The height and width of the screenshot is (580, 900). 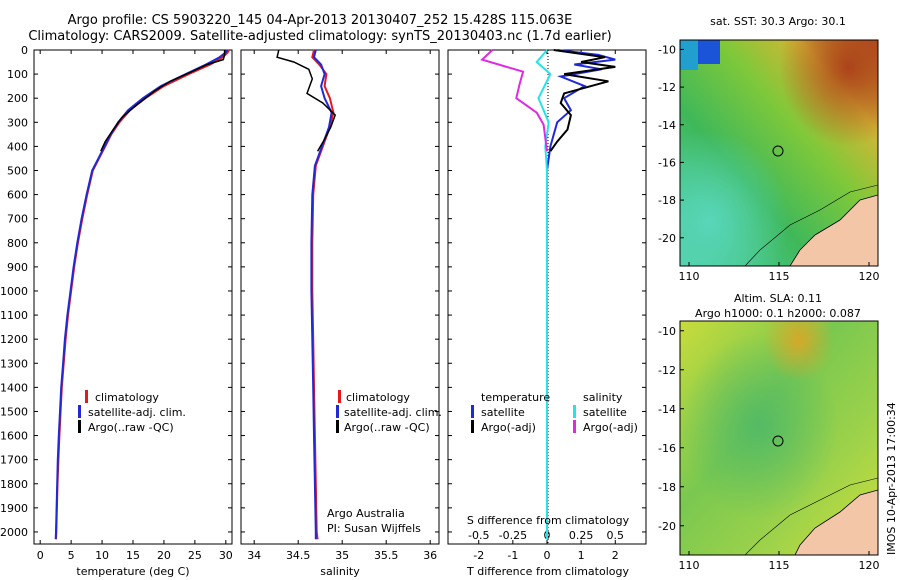 I want to click on x-tick-label: 5, so click(x=71, y=555).